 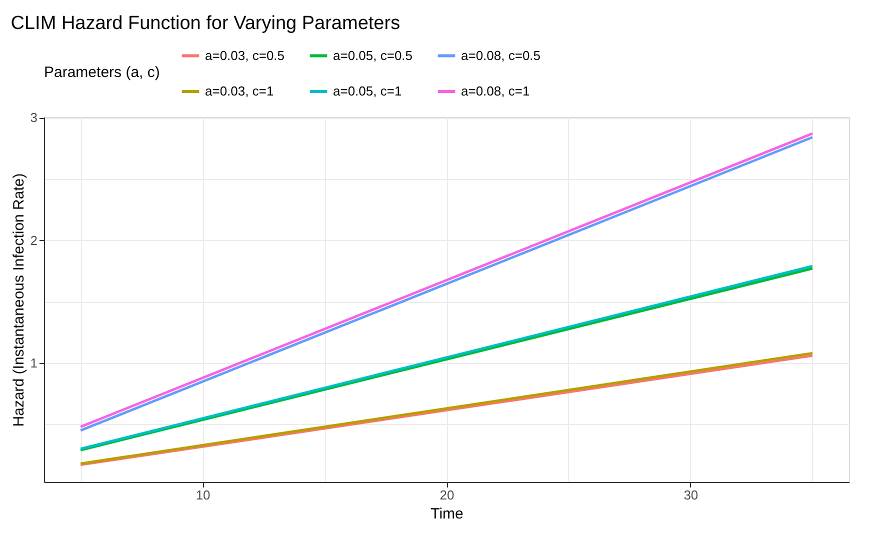 I want to click on y-tick-label: 1, so click(x=34, y=362).